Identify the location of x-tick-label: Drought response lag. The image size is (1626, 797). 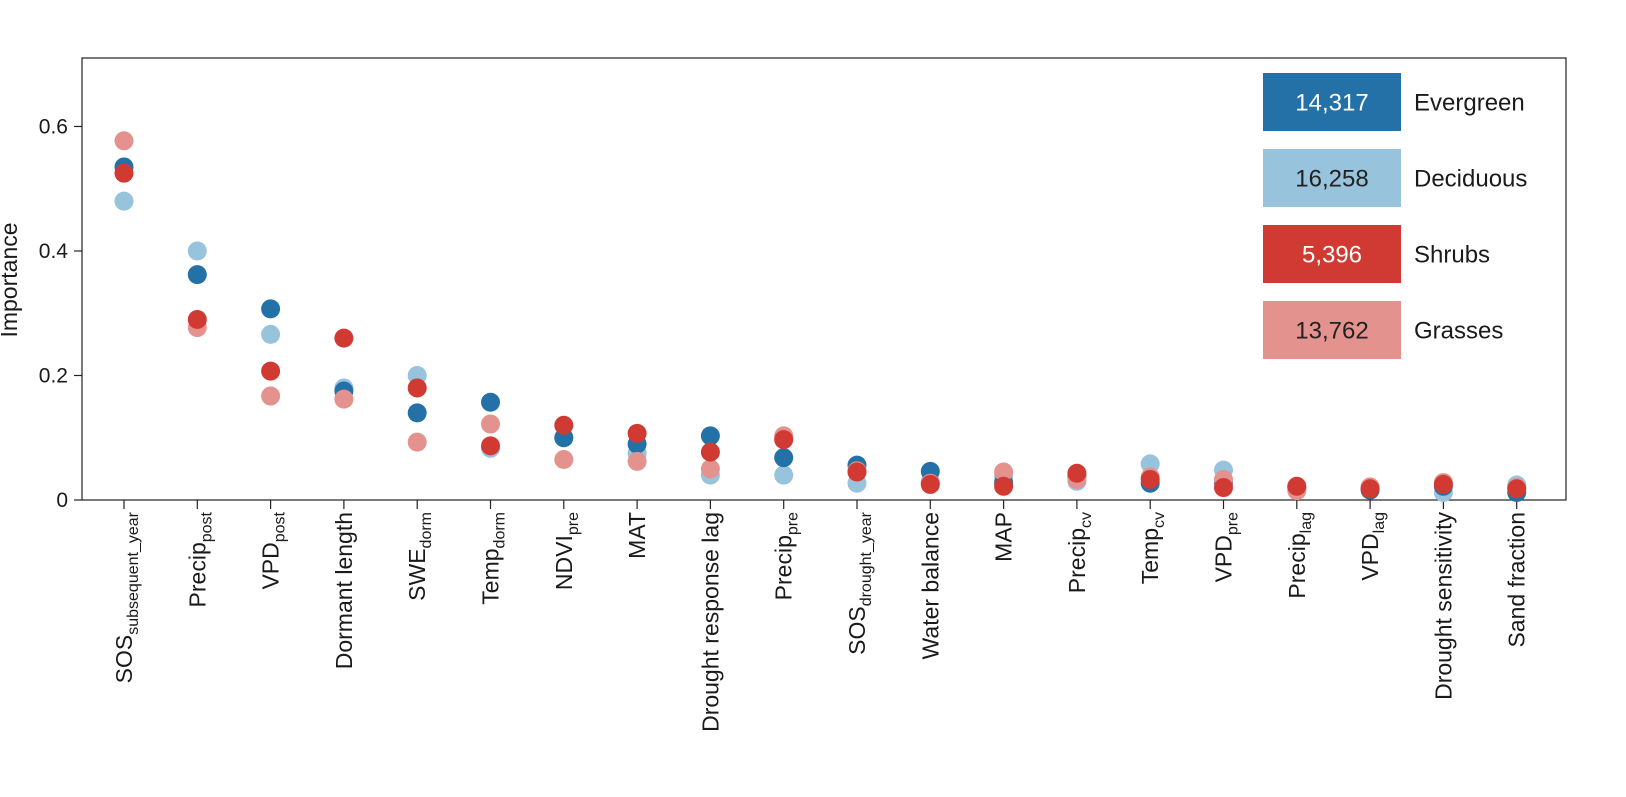
(710, 622).